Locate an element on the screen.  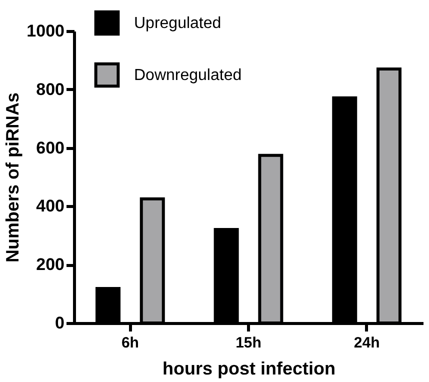
y-tick-label: 0 is located at coordinates (59, 323).